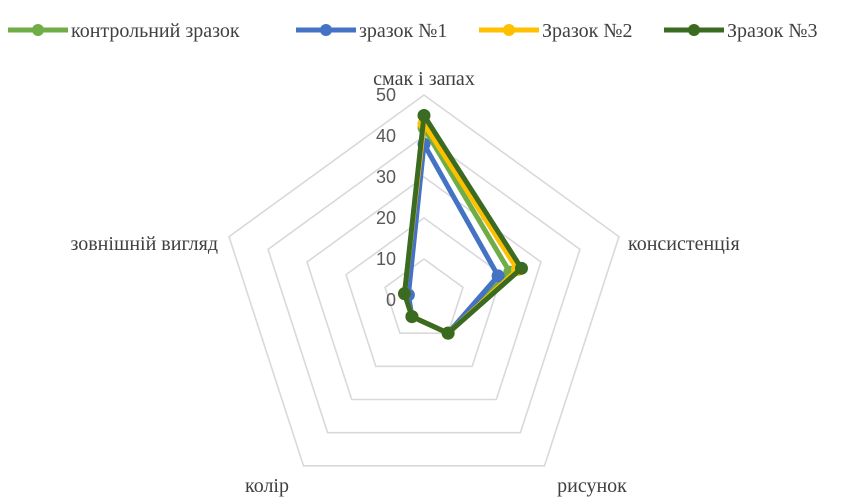 The width and height of the screenshot is (841, 497). What do you see at coordinates (391, 300) in the screenshot?
I see `tick-label: 0` at bounding box center [391, 300].